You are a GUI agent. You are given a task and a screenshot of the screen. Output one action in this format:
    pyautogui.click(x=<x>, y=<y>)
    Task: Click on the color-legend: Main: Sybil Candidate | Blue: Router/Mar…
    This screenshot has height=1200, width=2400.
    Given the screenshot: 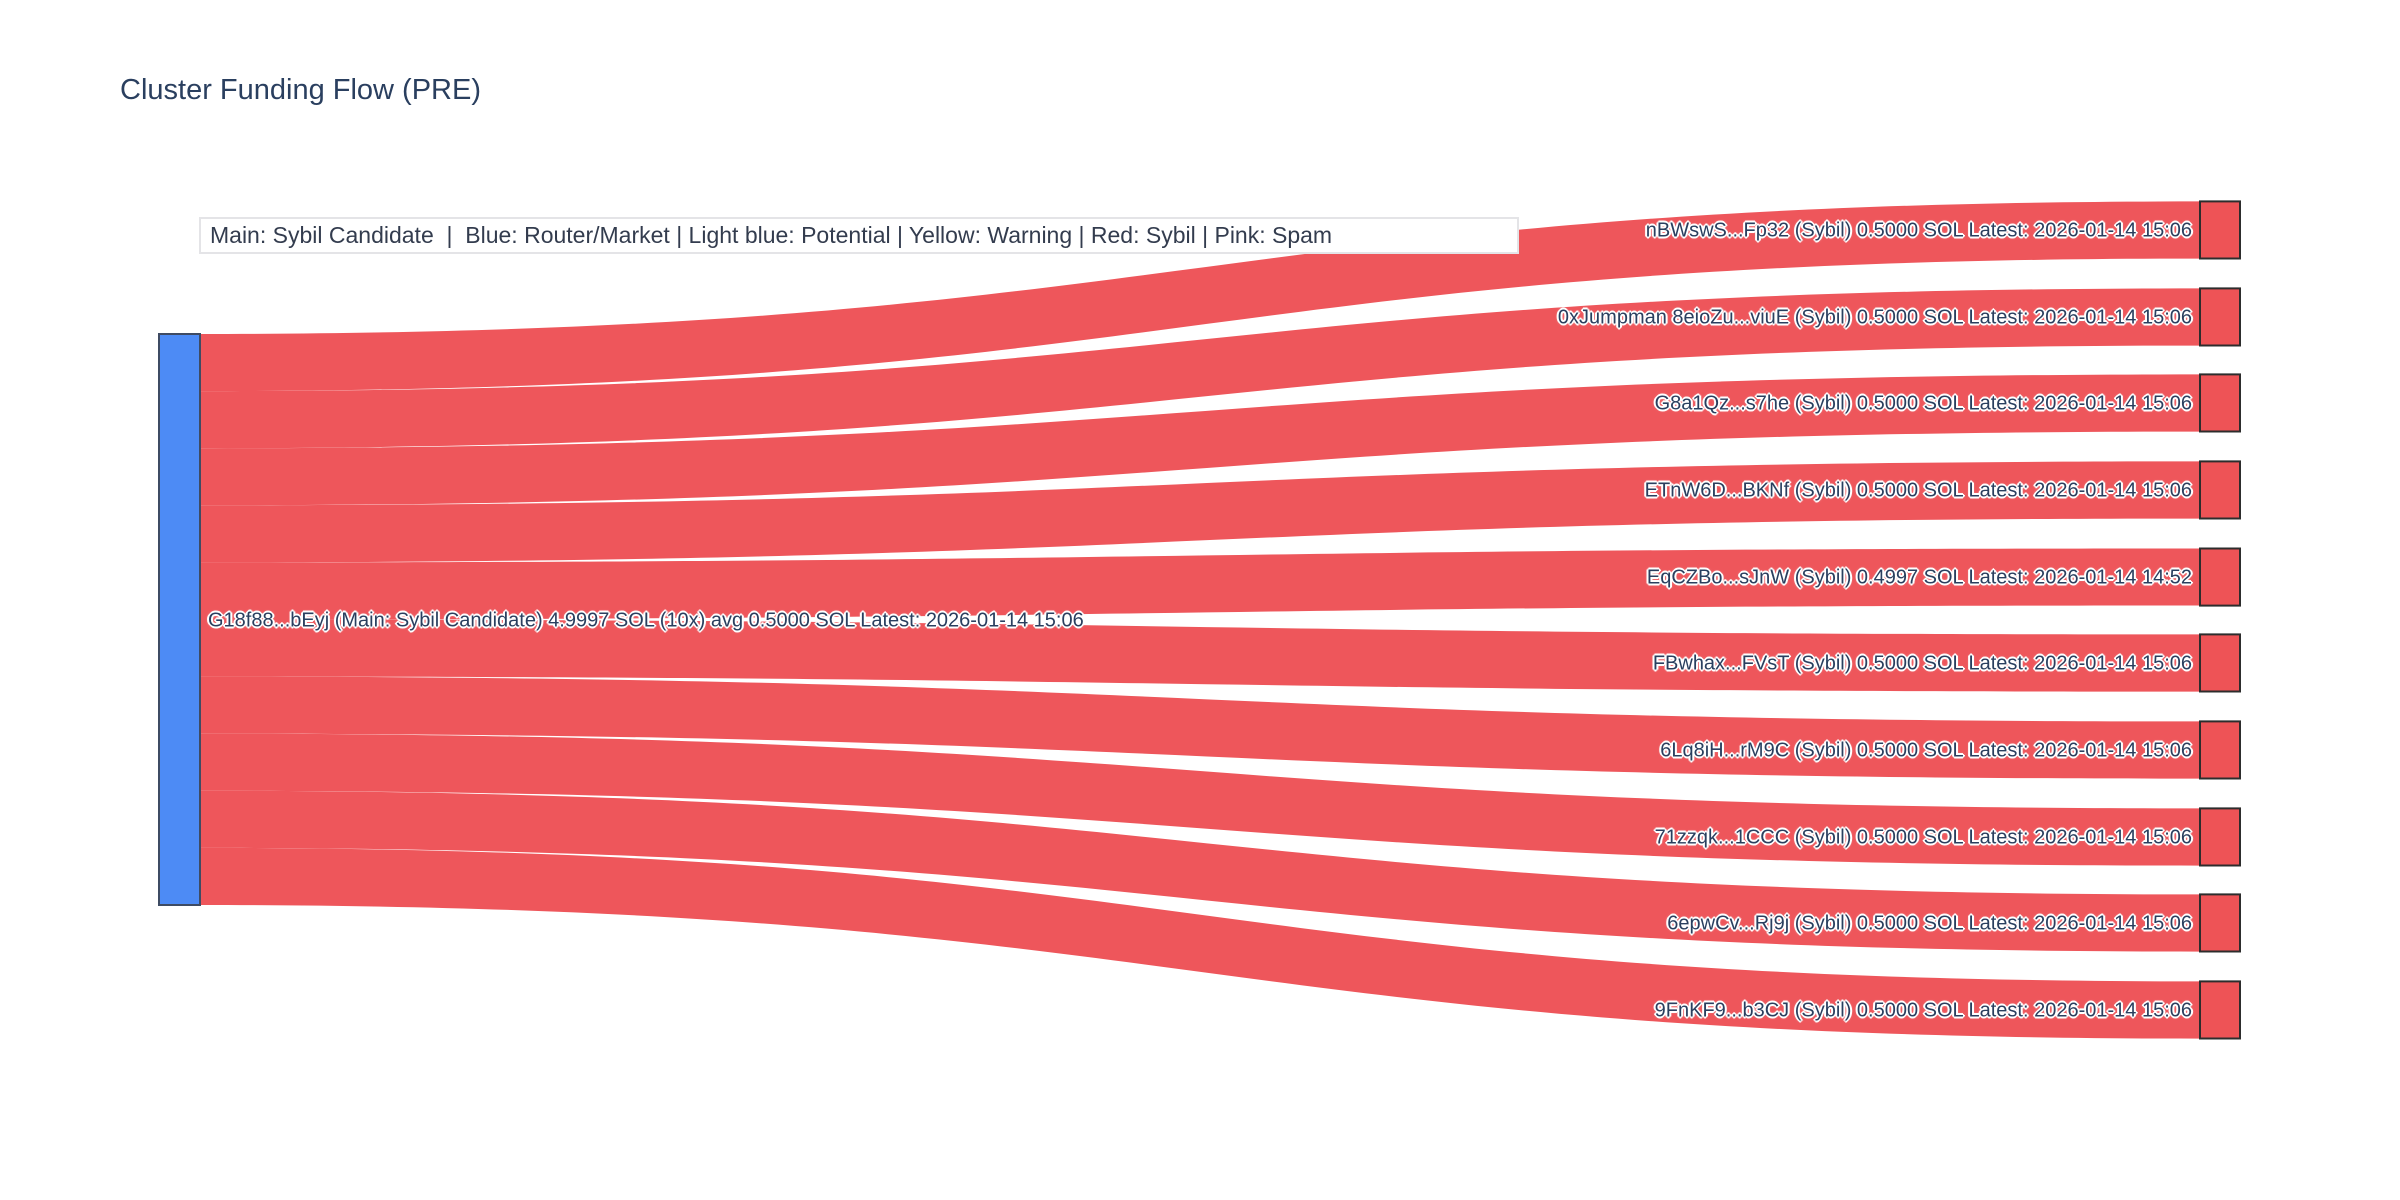 What is the action you would take?
    pyautogui.click(x=859, y=235)
    